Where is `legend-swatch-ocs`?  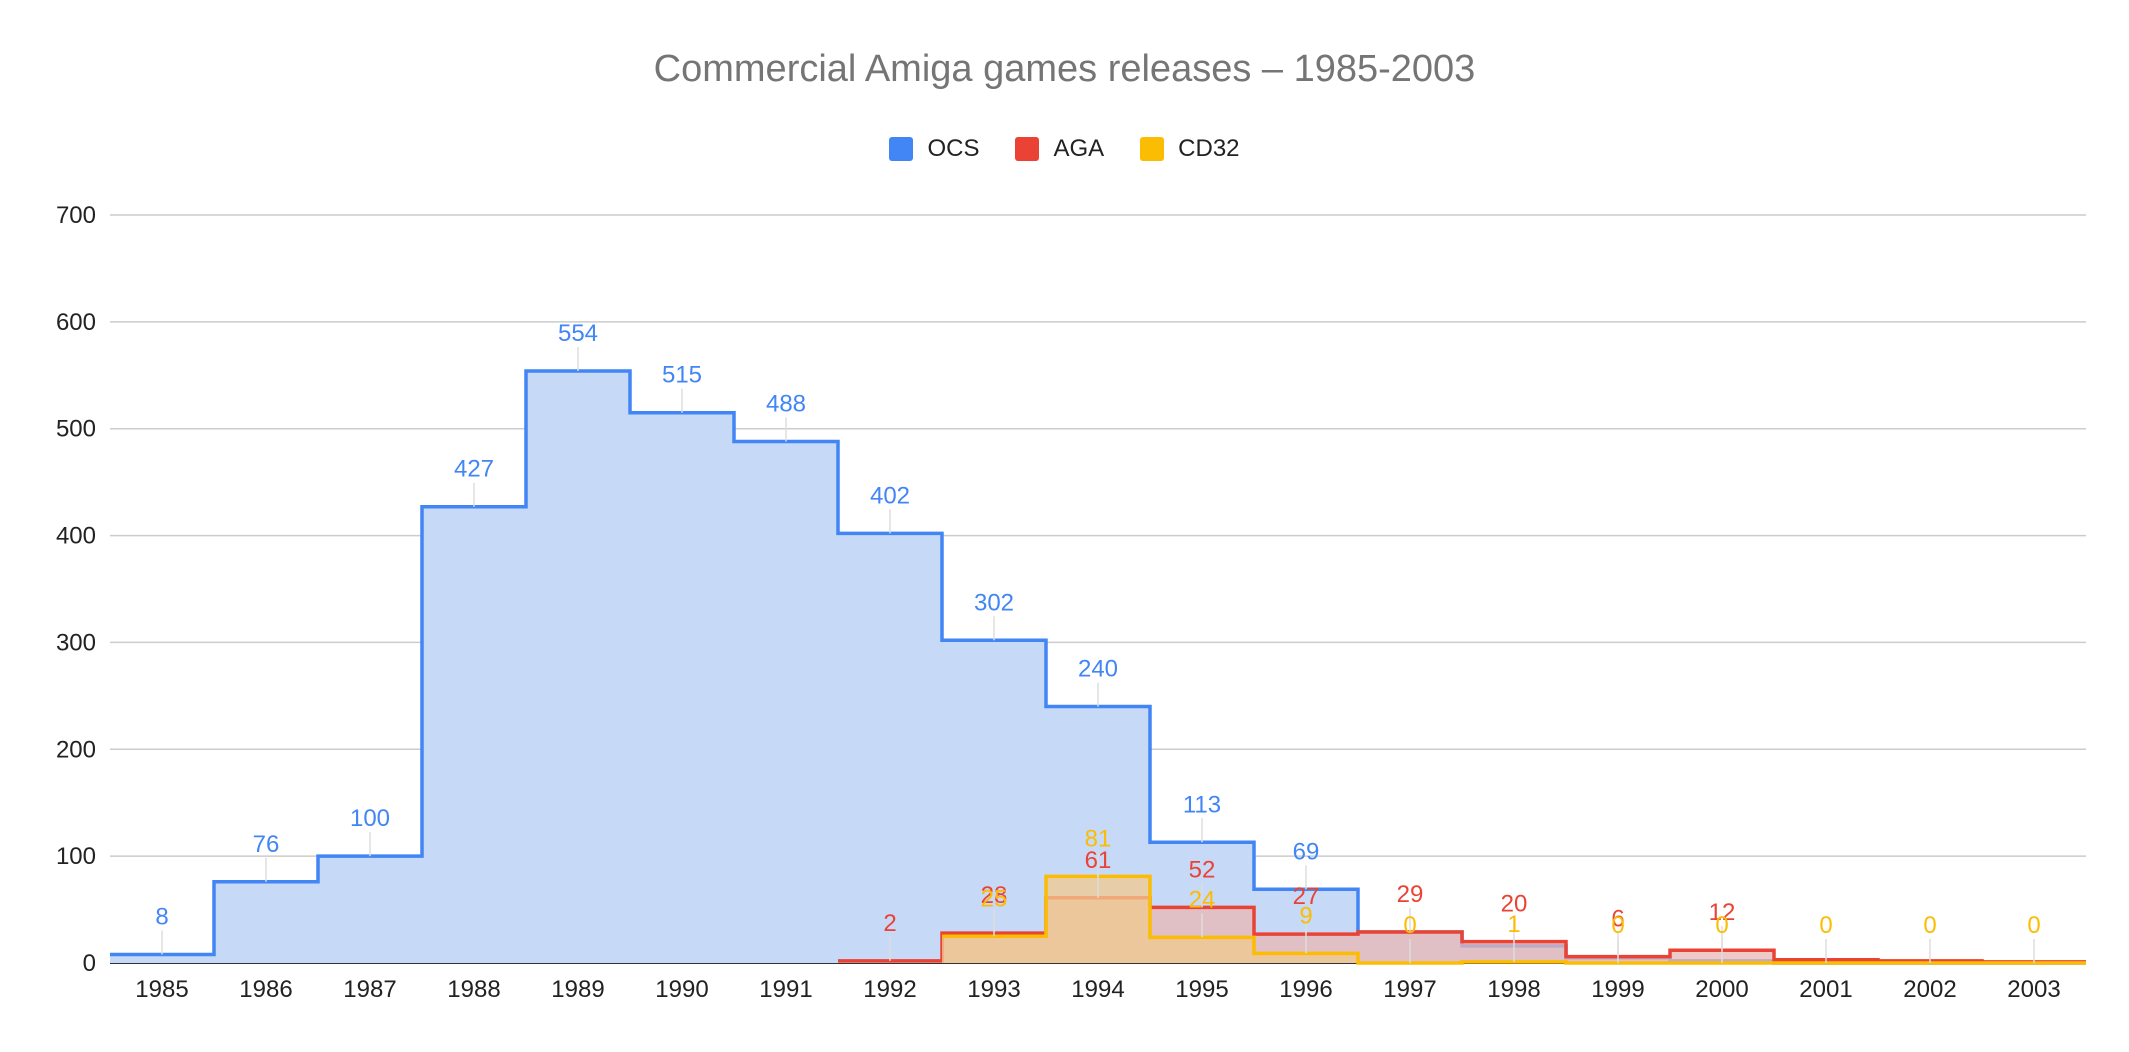
legend-swatch-ocs is located at coordinates (901, 149).